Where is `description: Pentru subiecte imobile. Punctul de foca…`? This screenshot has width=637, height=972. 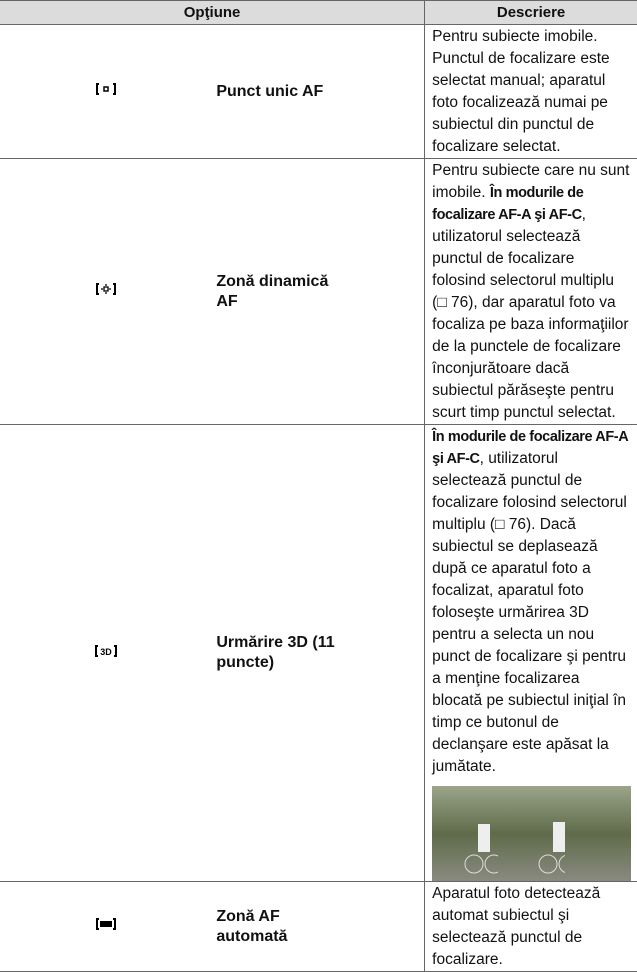
description: Pentru subiecte imobile. Punctul de foca… is located at coordinates (530, 91).